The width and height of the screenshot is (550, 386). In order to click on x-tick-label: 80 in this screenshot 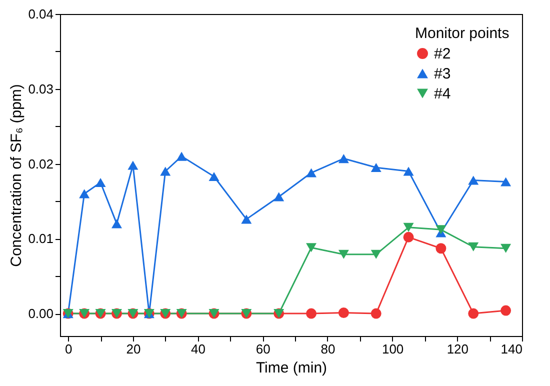, I will do `click(328, 349)`.